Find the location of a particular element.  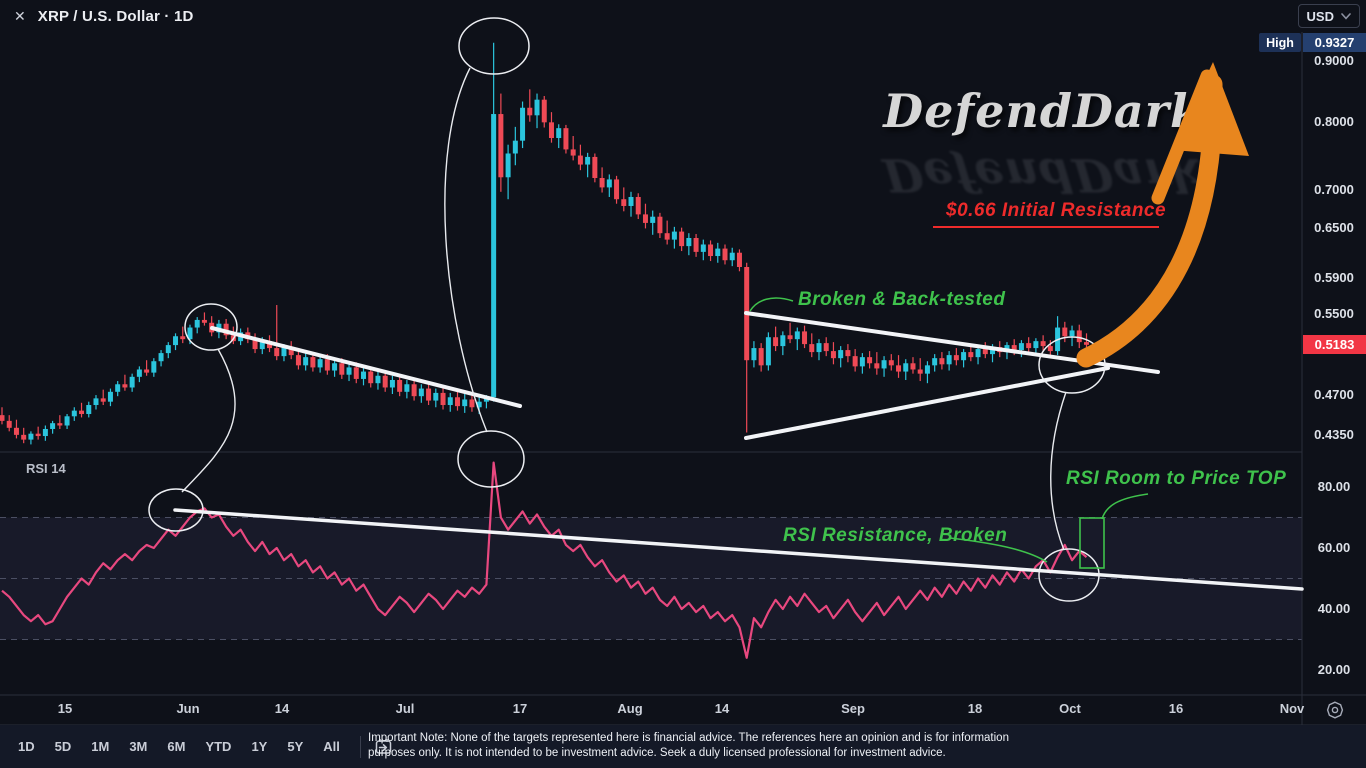

time-label: 14 is located at coordinates (722, 708).